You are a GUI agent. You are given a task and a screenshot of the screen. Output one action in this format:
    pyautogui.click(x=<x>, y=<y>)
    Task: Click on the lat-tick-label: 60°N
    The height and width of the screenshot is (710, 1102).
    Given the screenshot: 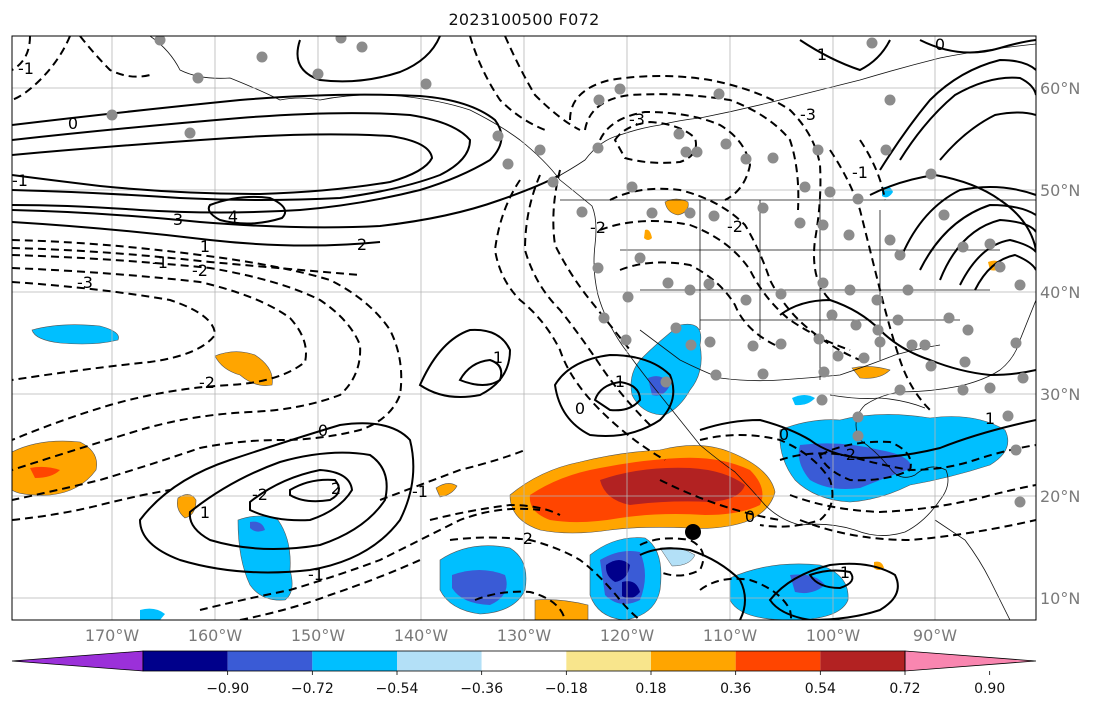 What is the action you would take?
    pyautogui.click(x=1060, y=88)
    